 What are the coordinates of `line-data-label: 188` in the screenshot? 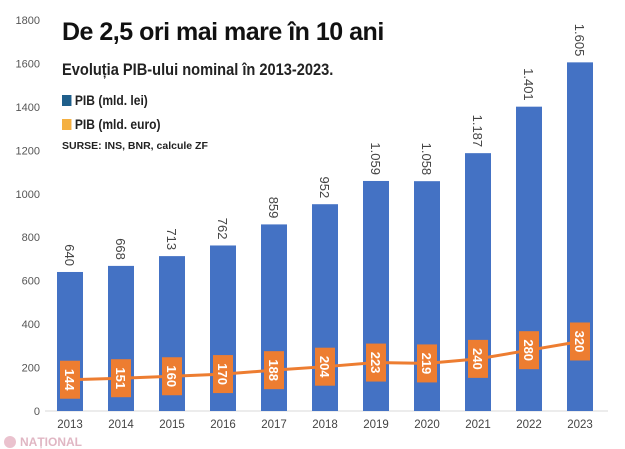 It's located at (273, 370).